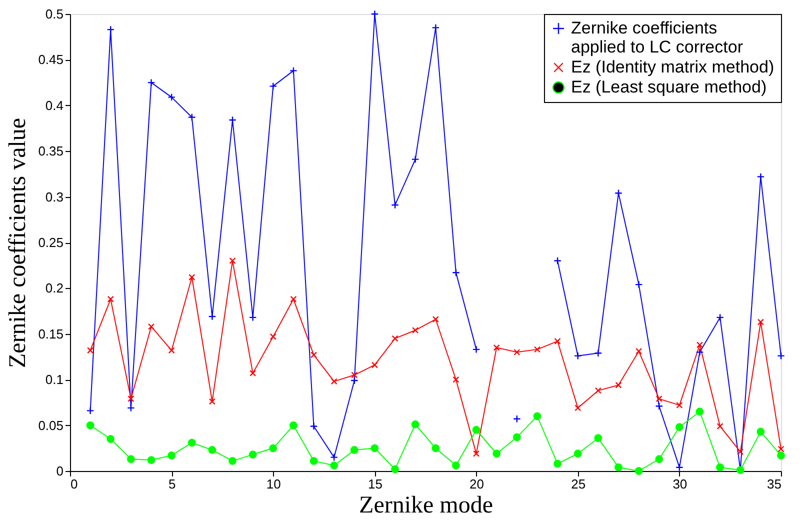 The height and width of the screenshot is (525, 809). What do you see at coordinates (426, 505) in the screenshot?
I see `x-axis-title: Zernike mode` at bounding box center [426, 505].